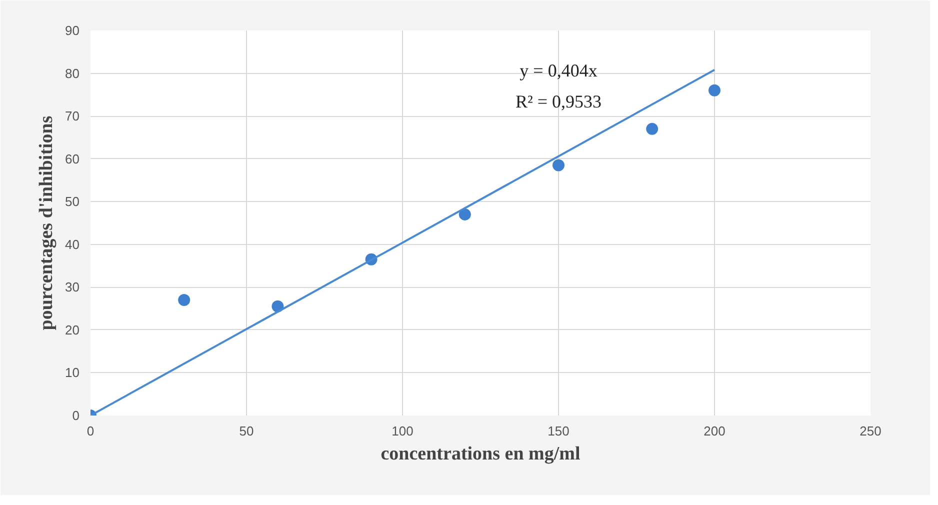  Describe the element at coordinates (72, 330) in the screenshot. I see `y-tick-label: 20` at that location.